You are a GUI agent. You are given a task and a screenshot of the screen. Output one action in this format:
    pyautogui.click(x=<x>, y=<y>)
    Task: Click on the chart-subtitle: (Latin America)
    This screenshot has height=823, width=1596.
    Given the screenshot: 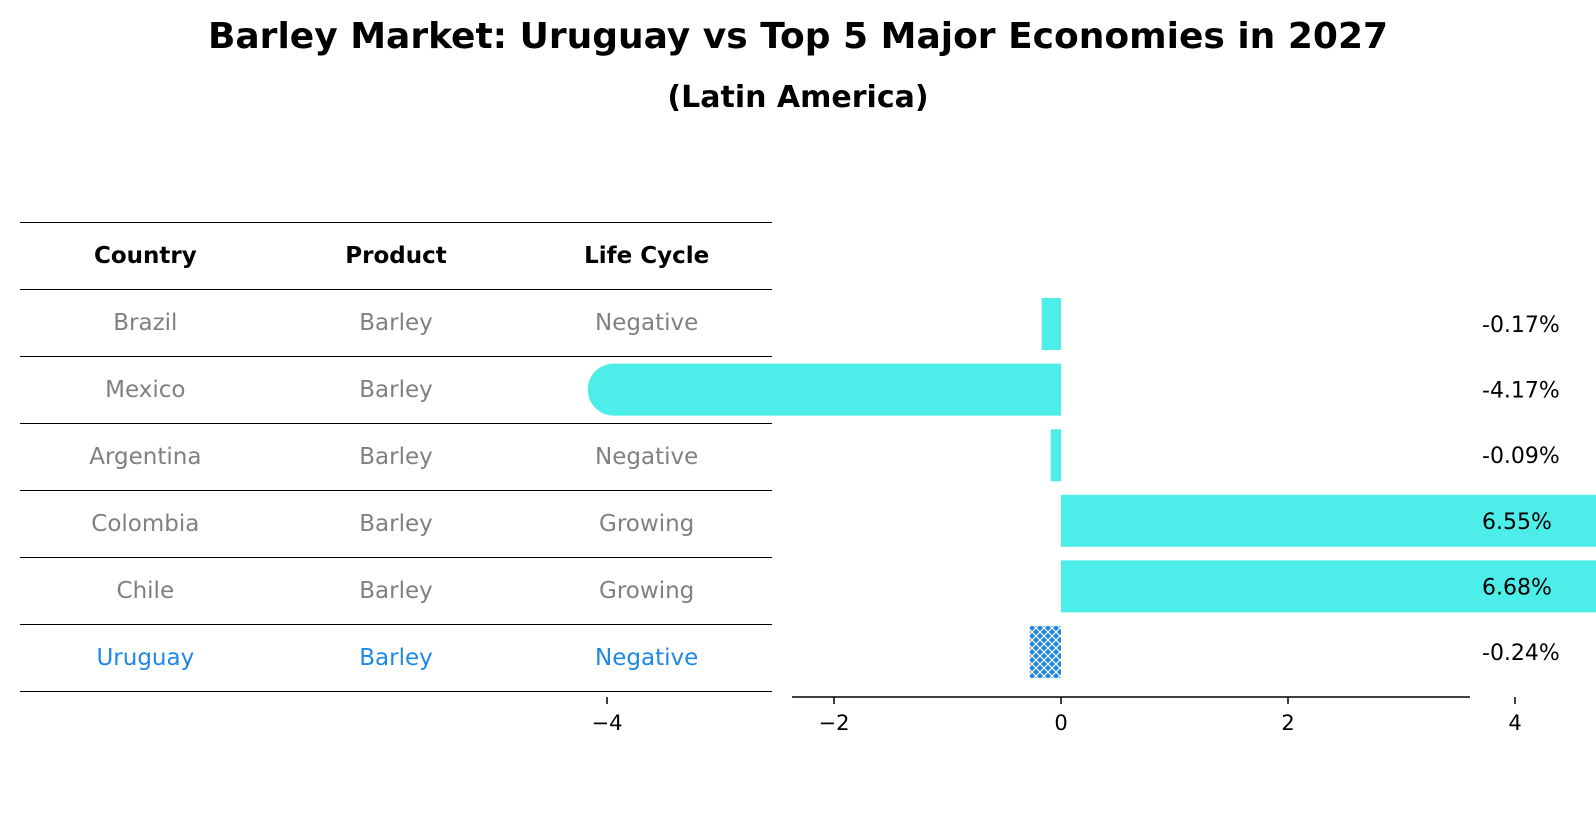 What is the action you would take?
    pyautogui.click(x=798, y=97)
    